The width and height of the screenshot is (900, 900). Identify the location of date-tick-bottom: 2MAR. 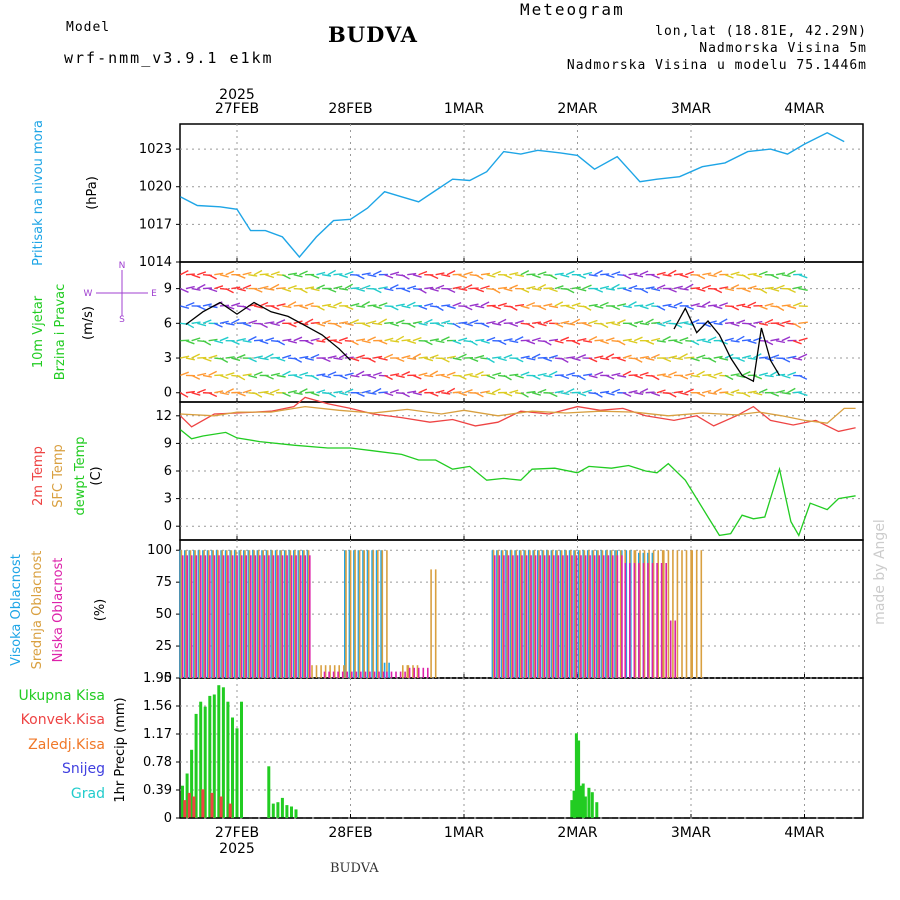
(577, 833).